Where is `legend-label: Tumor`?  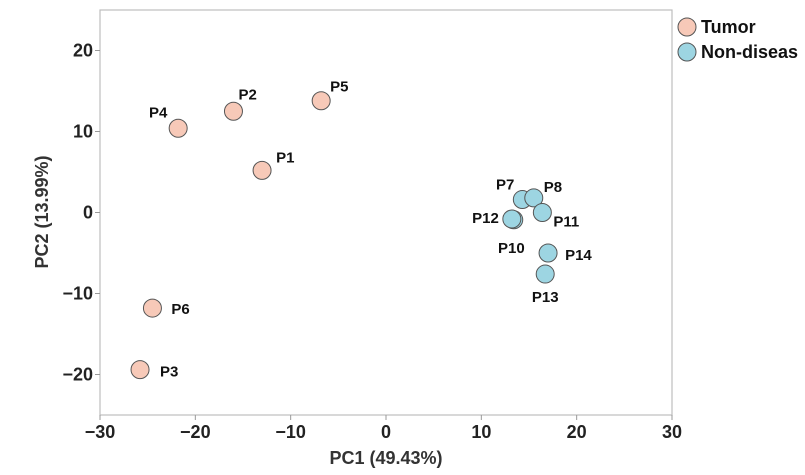 legend-label: Tumor is located at coordinates (728, 27).